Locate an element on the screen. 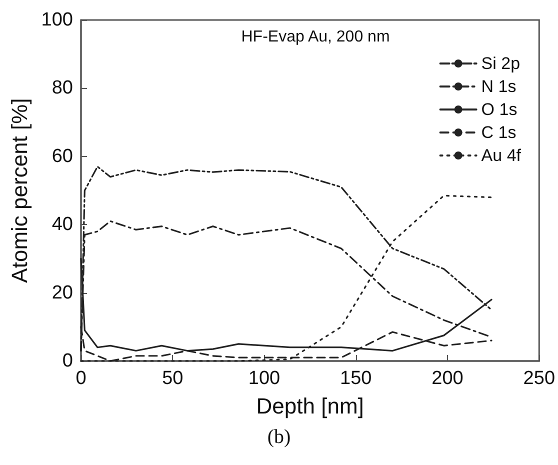 This screenshot has width=558, height=465. legend-label: O 1s is located at coordinates (499, 109).